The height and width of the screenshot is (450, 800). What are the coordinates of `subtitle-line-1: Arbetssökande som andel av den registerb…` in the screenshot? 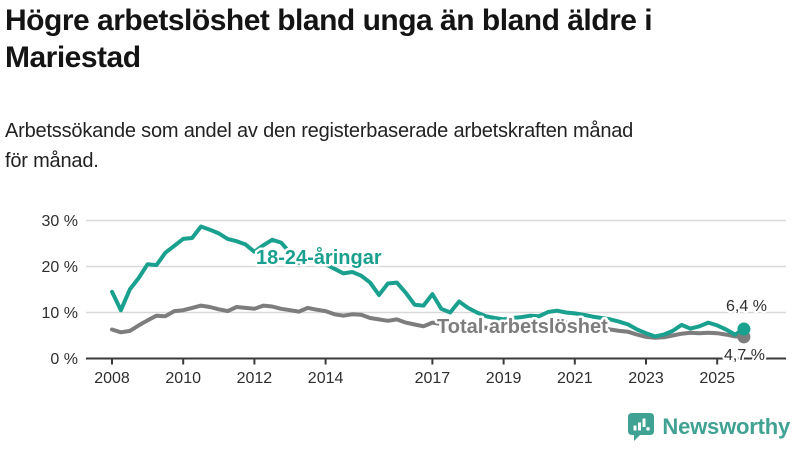 It's located at (319, 131).